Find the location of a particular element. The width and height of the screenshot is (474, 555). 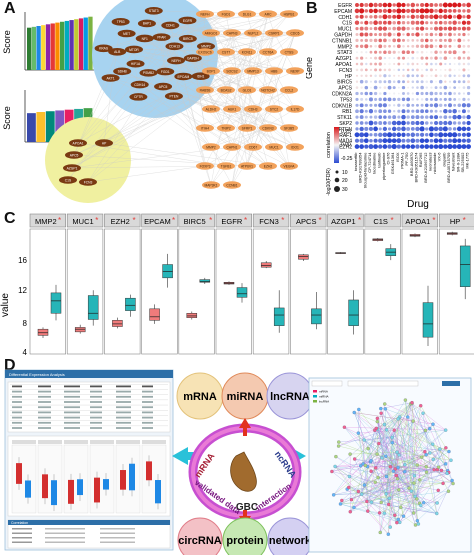

drug-label: tacedinaline is located at coordinates (374, 163).